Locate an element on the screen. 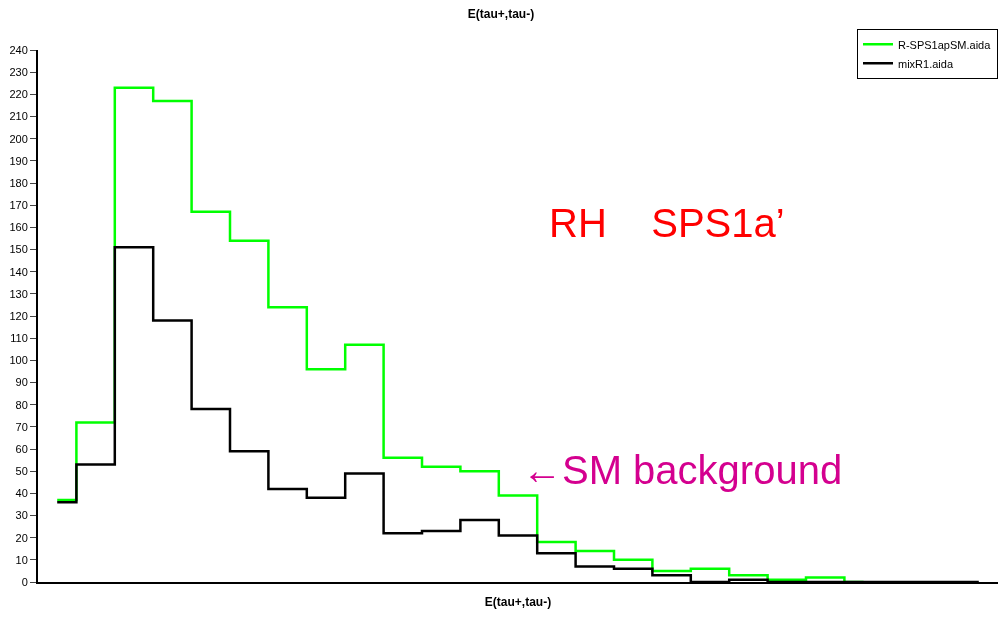 The image size is (1002, 622). y-tick-label: 180 is located at coordinates (18, 182).